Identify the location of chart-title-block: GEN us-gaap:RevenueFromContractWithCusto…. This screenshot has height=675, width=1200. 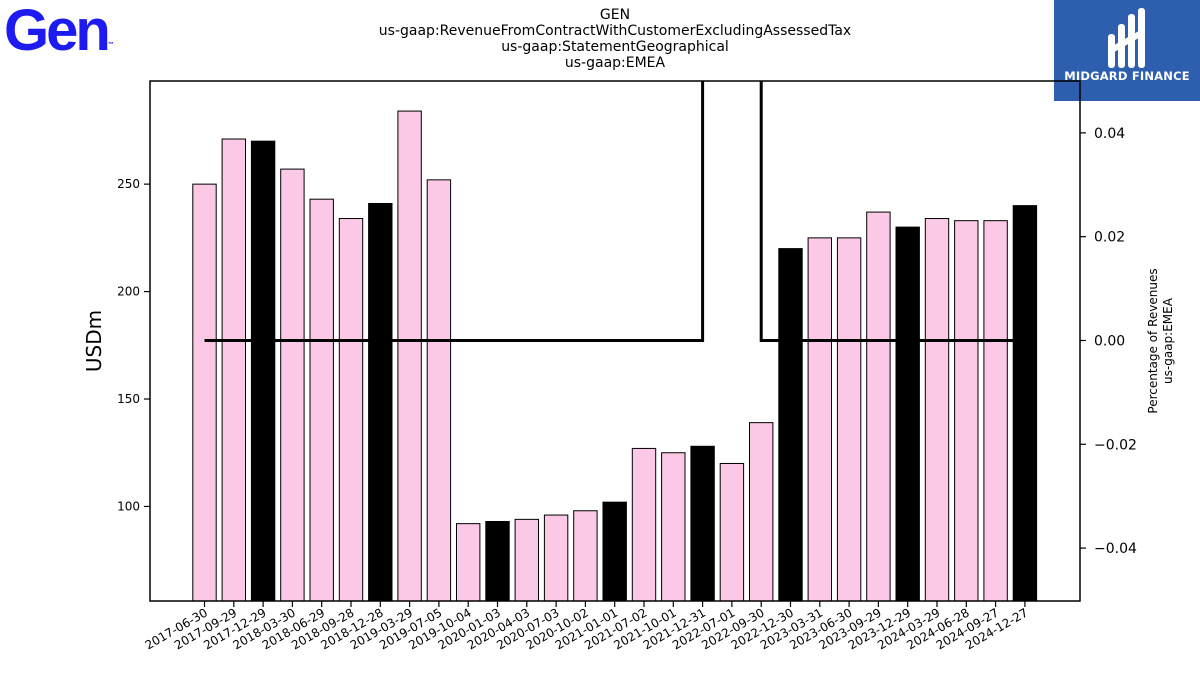
(615, 39).